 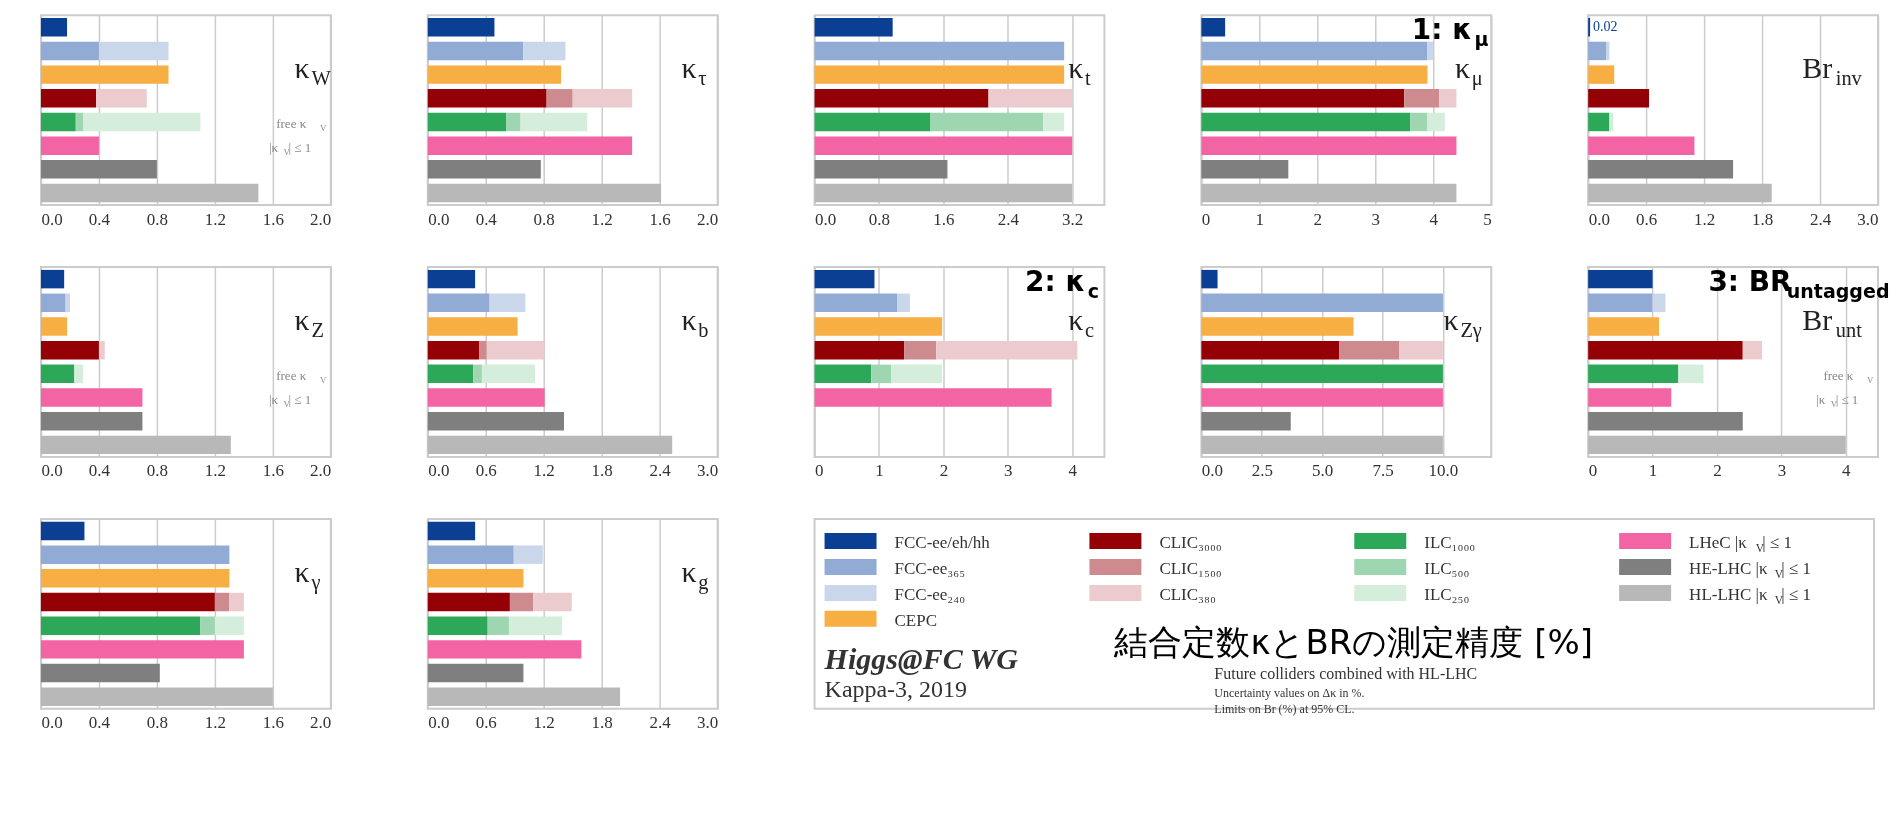 What do you see at coordinates (1447, 568) in the screenshot?
I see `category-label: ILC₅₀₀` at bounding box center [1447, 568].